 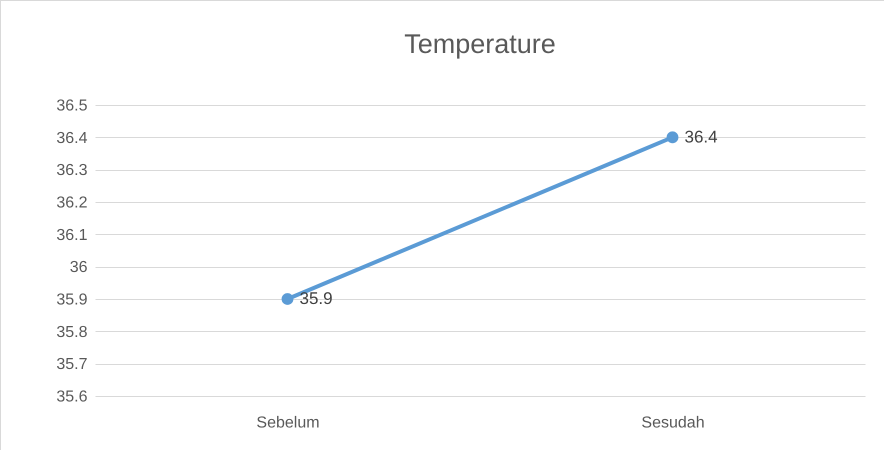 What do you see at coordinates (316, 298) in the screenshot?
I see `data-label: 35.9` at bounding box center [316, 298].